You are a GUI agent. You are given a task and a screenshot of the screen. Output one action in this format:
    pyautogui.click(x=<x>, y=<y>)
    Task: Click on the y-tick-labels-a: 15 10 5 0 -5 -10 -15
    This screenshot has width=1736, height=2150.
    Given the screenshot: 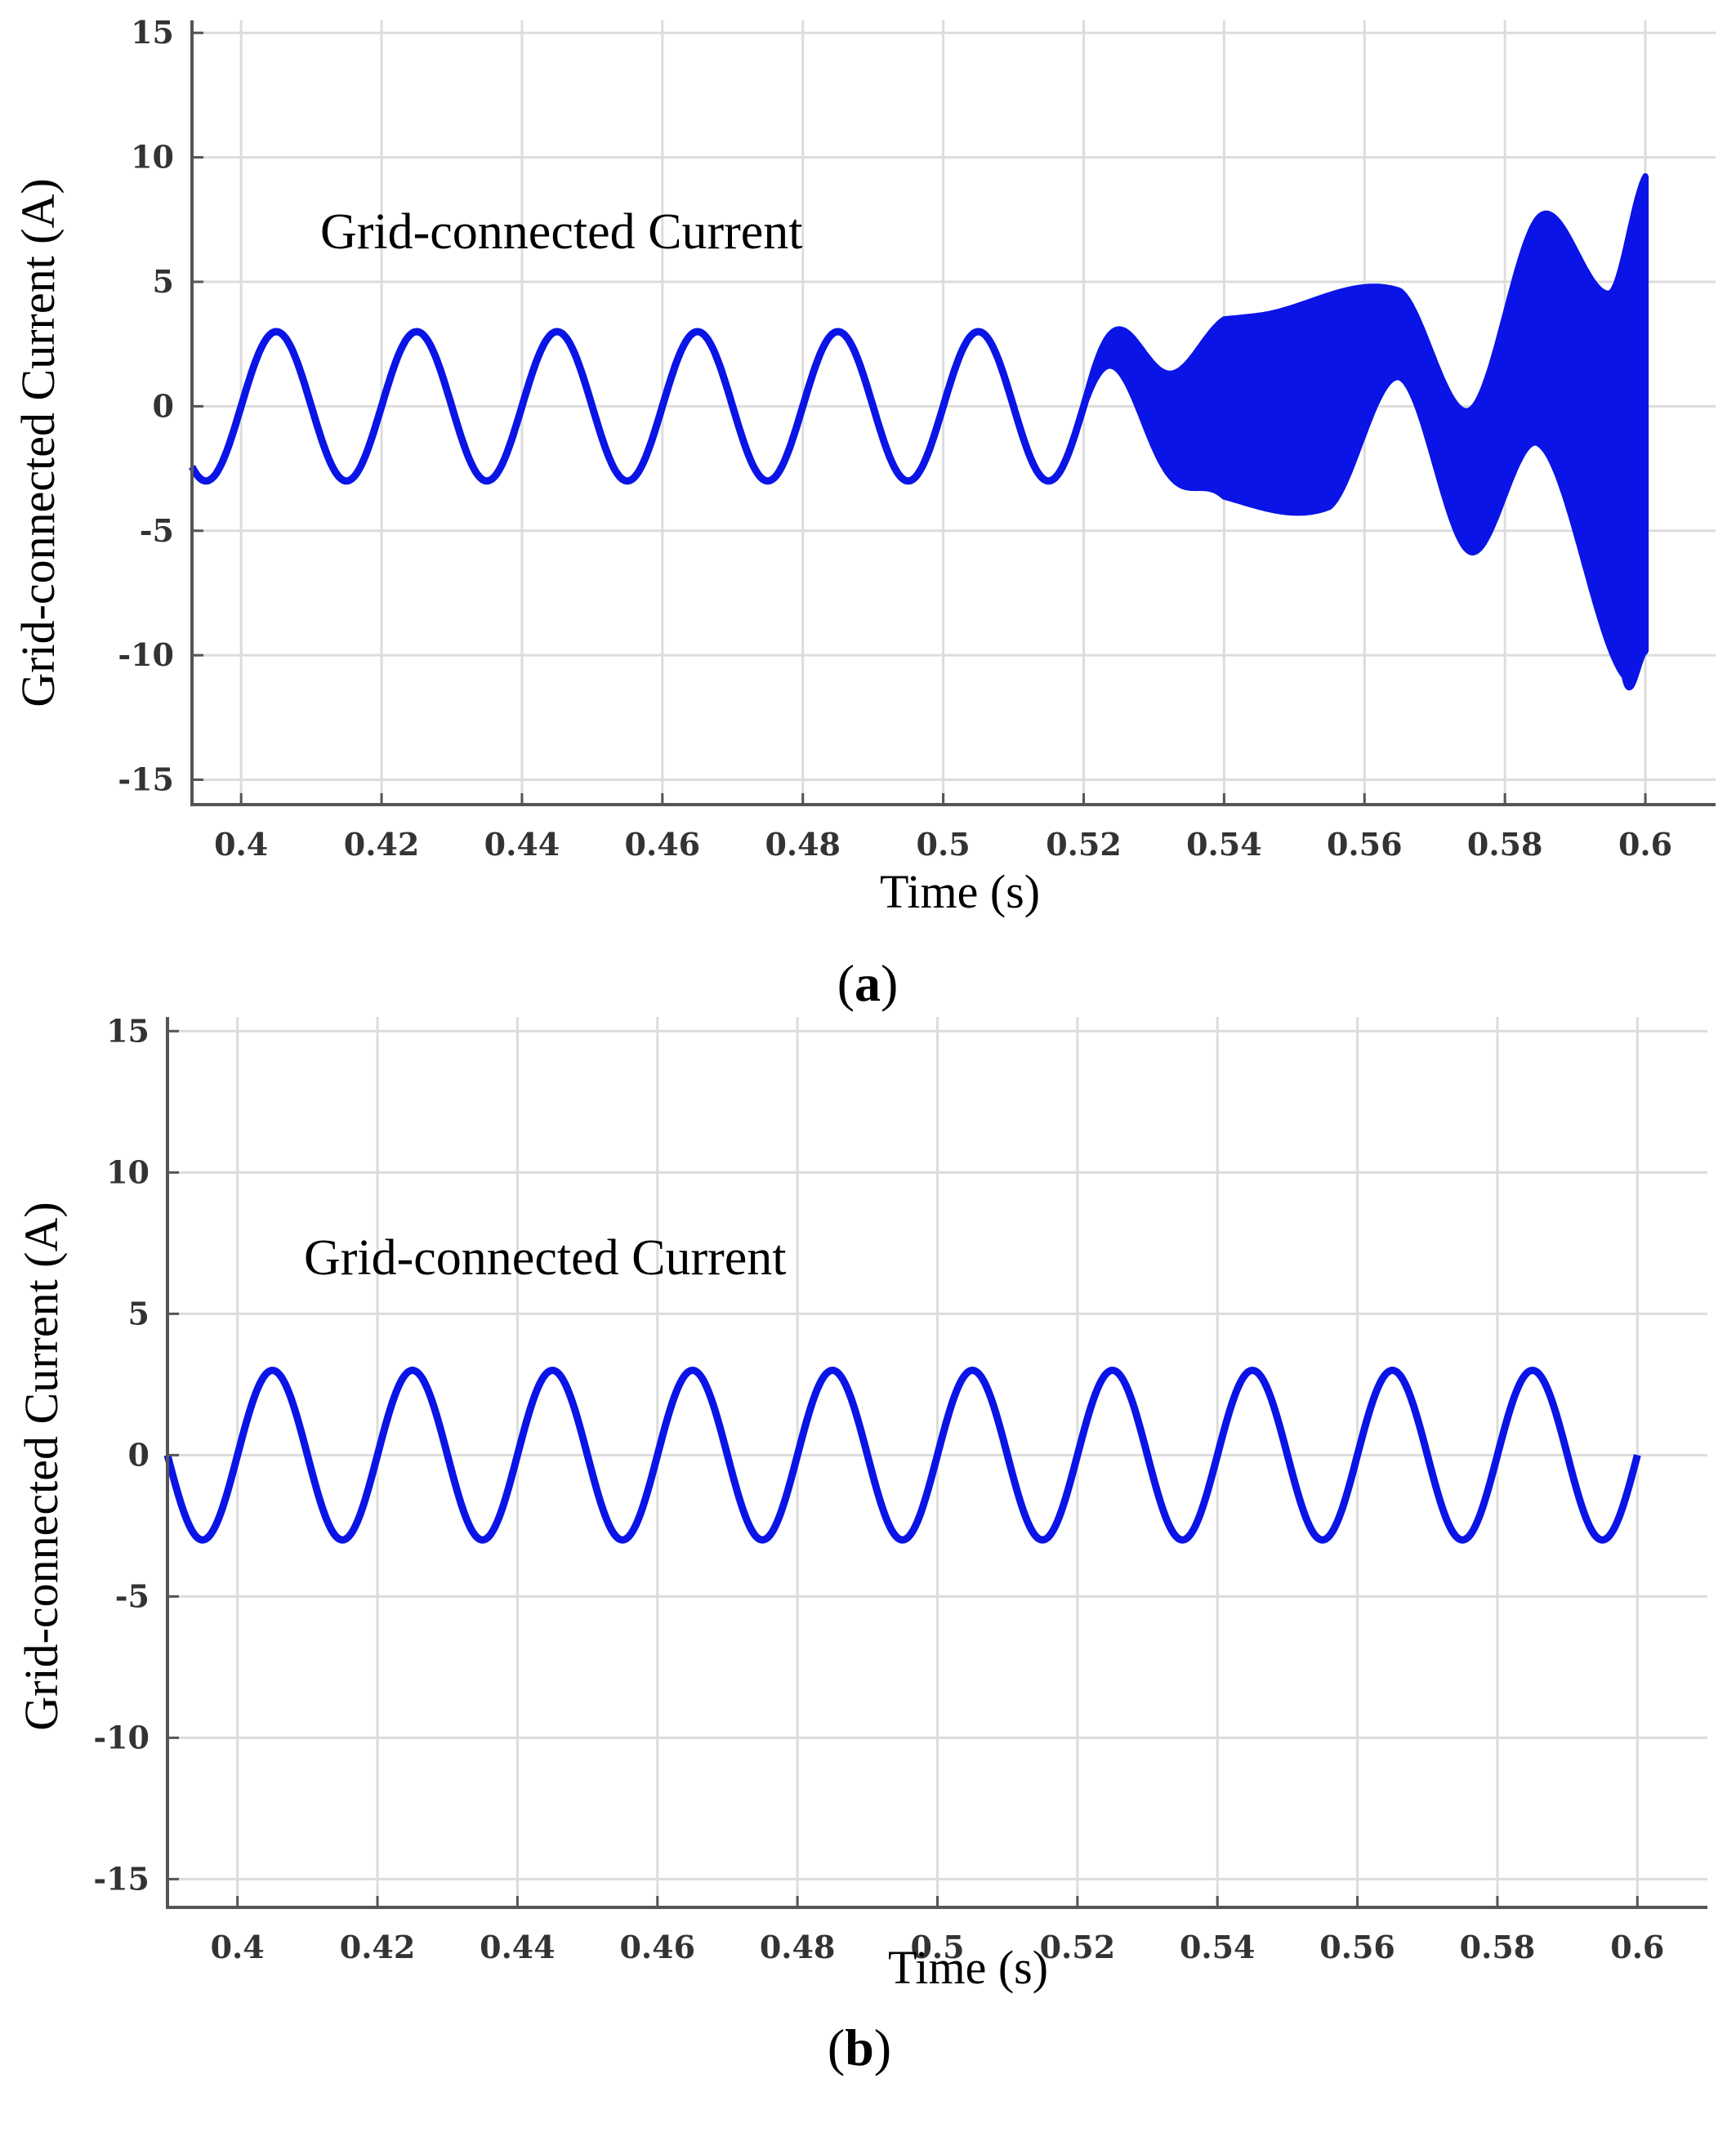 What is the action you would take?
    pyautogui.click(x=146, y=405)
    